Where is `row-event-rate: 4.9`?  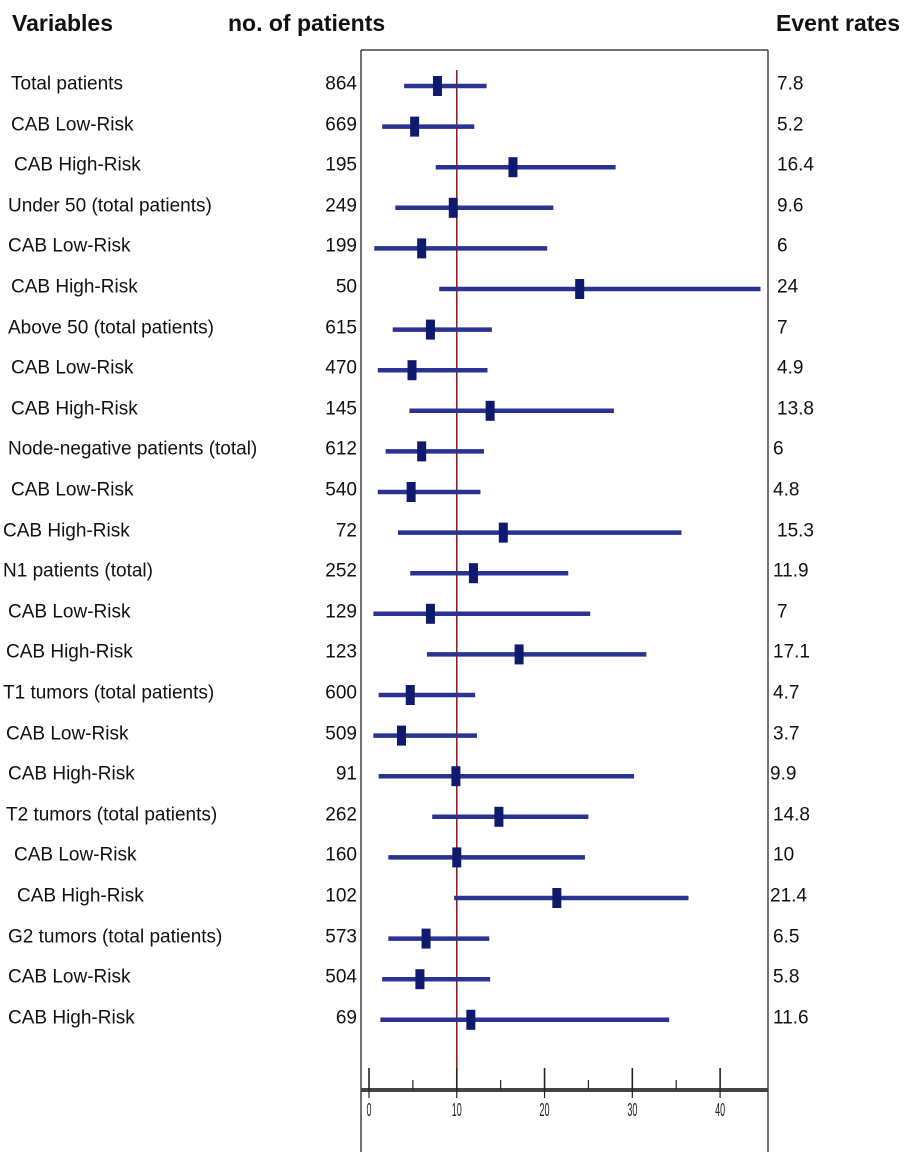 row-event-rate: 4.9 is located at coordinates (790, 368).